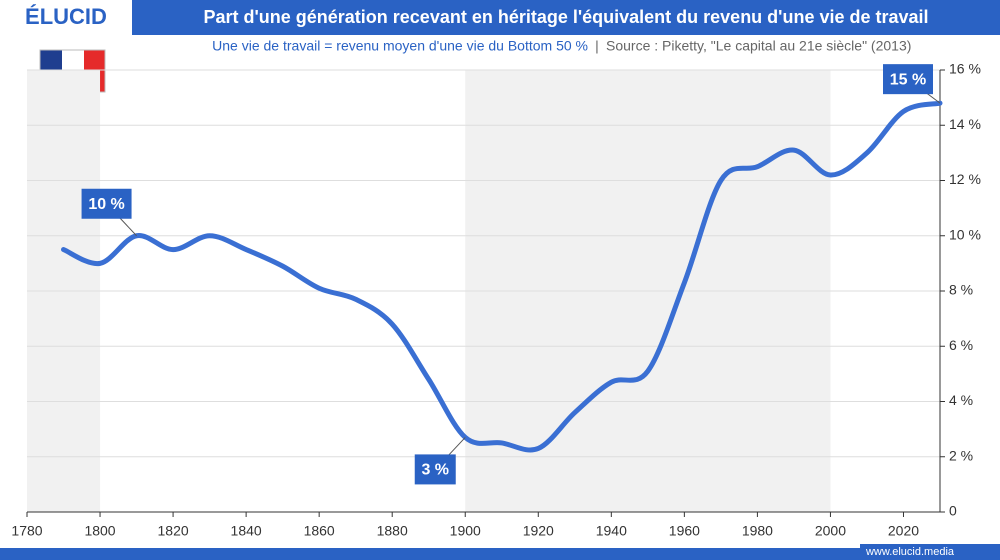 This screenshot has height=560, width=1000. Describe the element at coordinates (903, 531) in the screenshot. I see `x-tick-label: 2020` at that location.